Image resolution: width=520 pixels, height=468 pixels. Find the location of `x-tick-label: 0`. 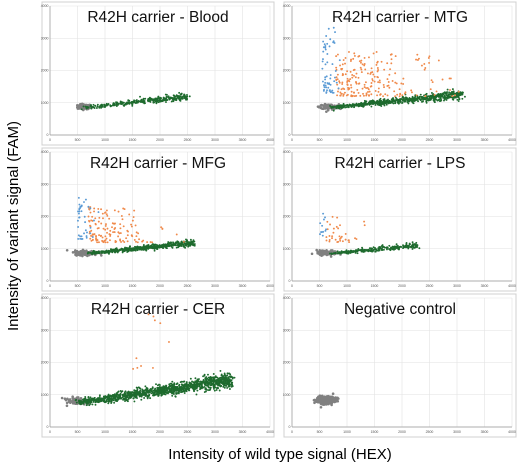

x-tick-label: 0 is located at coordinates (292, 432).